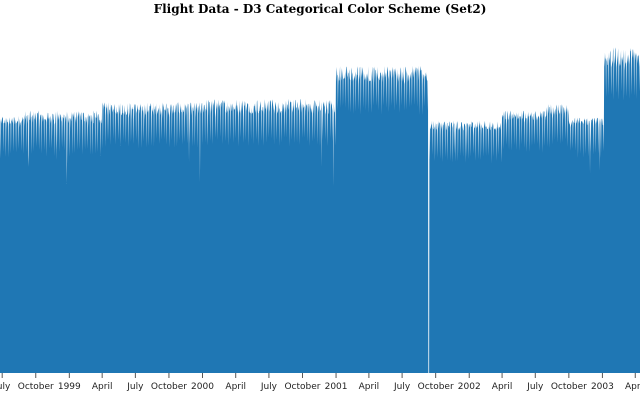  I want to click on x-tick-label: 2001, so click(336, 387).